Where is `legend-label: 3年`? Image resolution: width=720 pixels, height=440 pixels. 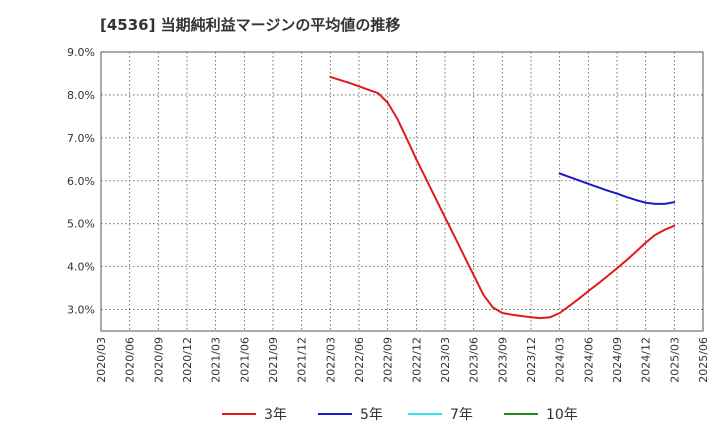
legend-label: 3年 is located at coordinates (275, 415).